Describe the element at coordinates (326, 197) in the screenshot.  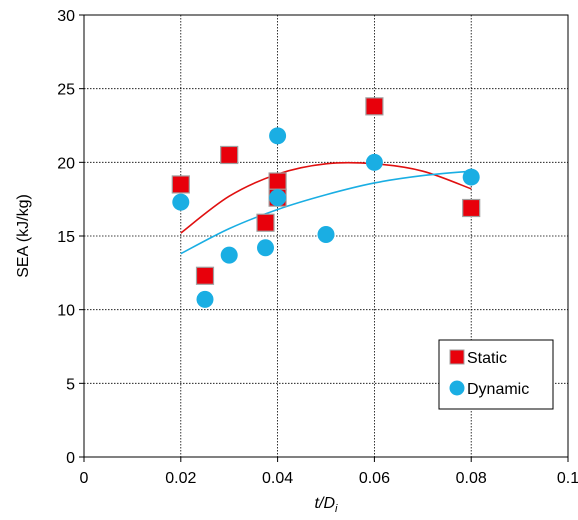
I see `trend-line-static` at that location.